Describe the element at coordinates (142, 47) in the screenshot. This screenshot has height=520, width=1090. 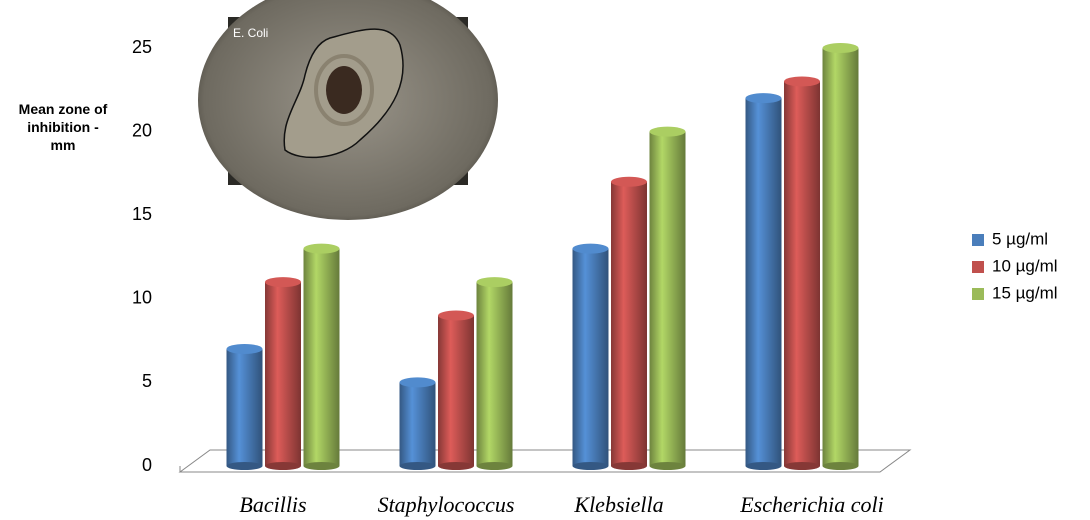
I see `y-tick-label: 25` at that location.